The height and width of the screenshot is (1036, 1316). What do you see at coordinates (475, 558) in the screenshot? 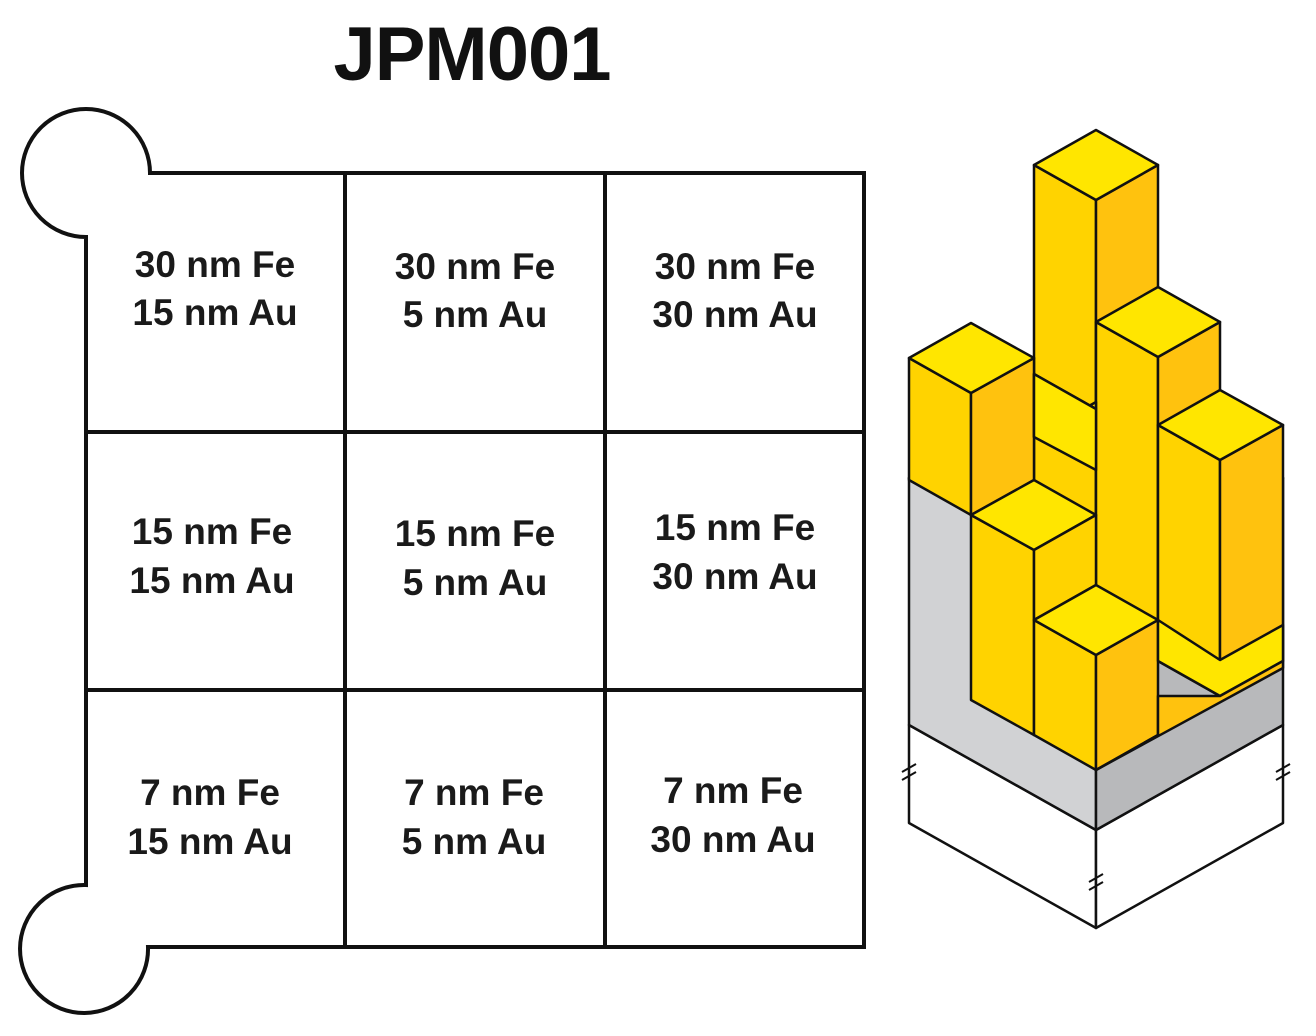
I see `grid-cell: 15 nm Fe 5 nm Au` at bounding box center [475, 558].